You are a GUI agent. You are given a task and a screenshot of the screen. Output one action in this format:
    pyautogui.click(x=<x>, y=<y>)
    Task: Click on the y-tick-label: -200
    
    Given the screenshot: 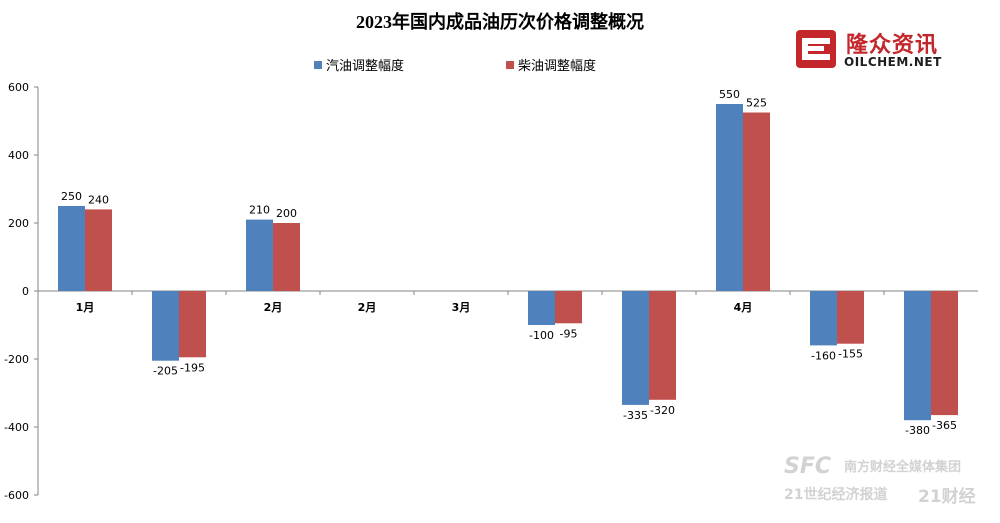 What is the action you would take?
    pyautogui.click(x=16, y=359)
    